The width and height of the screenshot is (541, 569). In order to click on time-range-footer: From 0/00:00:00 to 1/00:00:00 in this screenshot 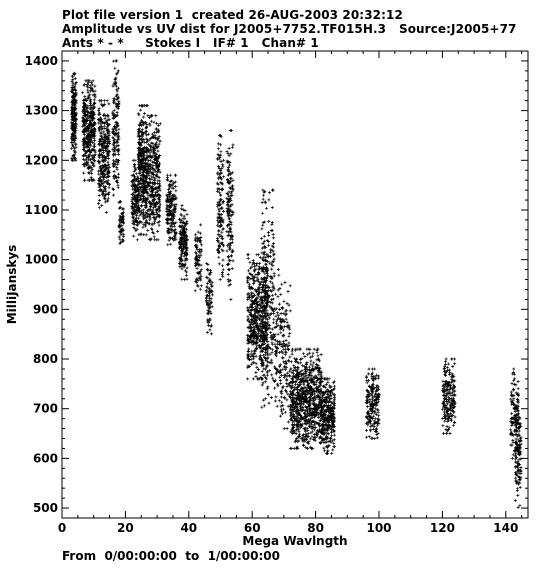, I will do `click(171, 556)`.